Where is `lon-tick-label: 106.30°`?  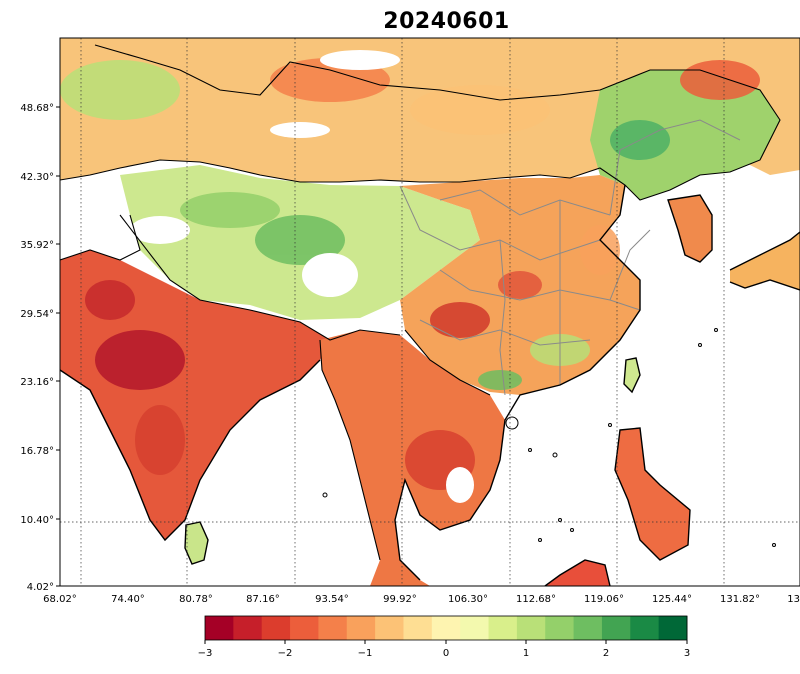 lon-tick-label: 106.30° is located at coordinates (468, 599).